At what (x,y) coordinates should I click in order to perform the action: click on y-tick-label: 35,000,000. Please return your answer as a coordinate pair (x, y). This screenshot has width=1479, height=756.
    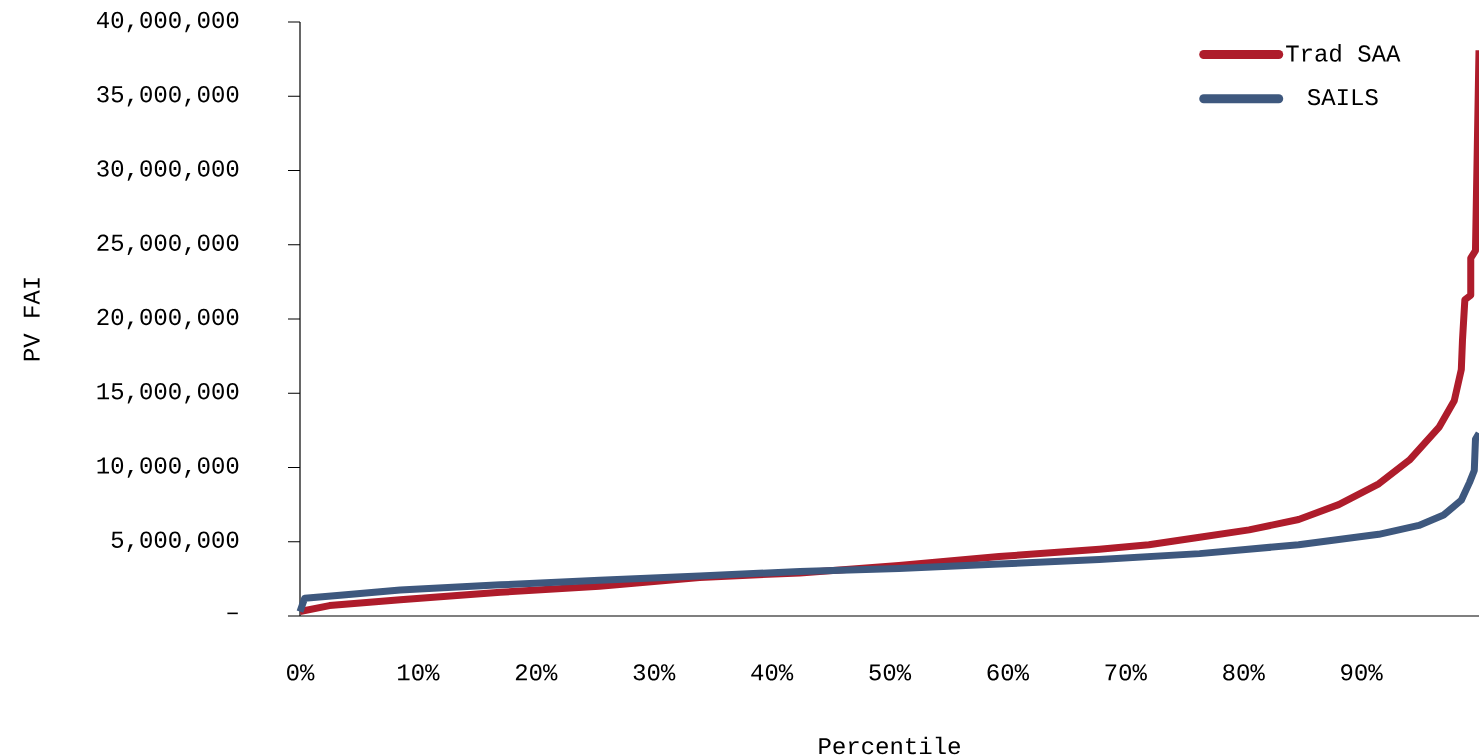
    Looking at the image, I should click on (168, 96).